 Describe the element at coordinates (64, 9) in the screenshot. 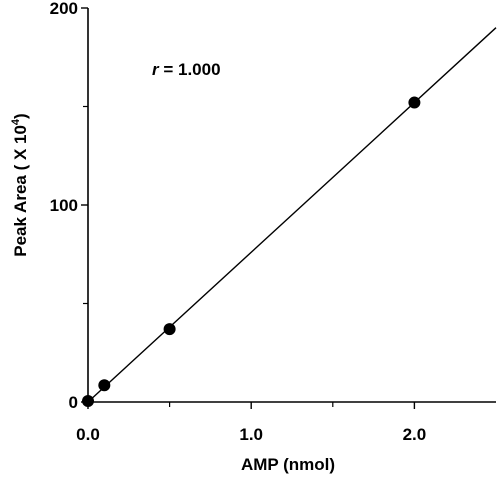

I see `y-tick-label: 200` at that location.